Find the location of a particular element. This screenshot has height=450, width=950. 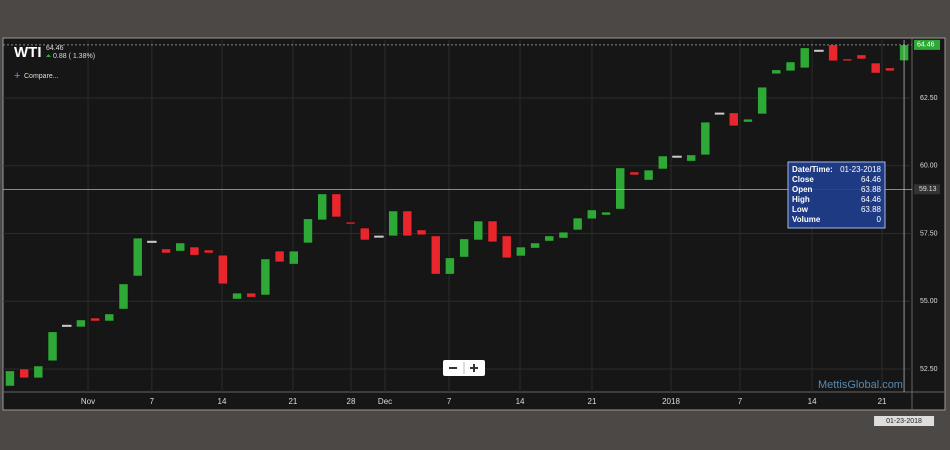

plus-icon: + is located at coordinates (17, 76).